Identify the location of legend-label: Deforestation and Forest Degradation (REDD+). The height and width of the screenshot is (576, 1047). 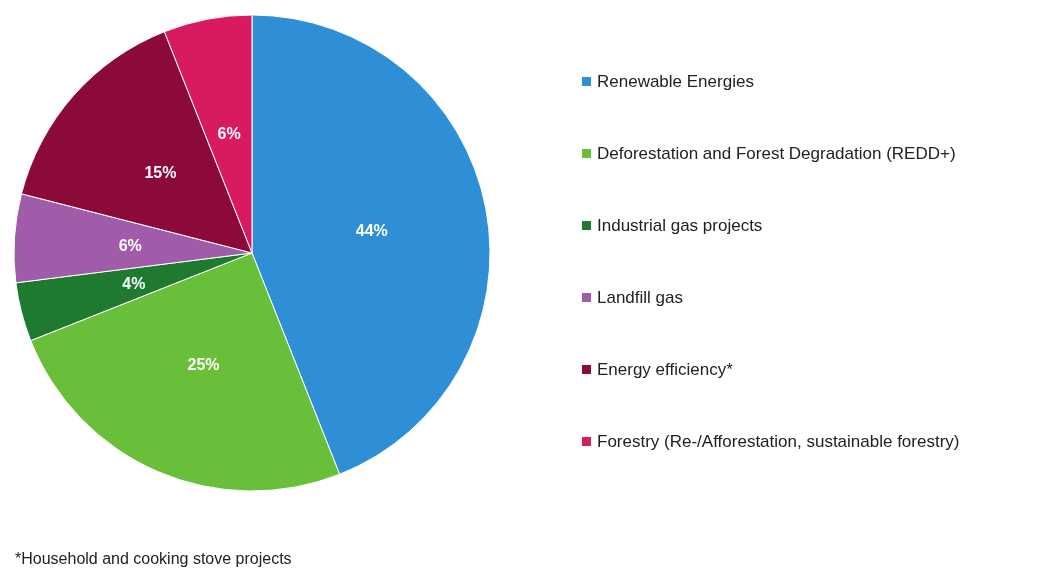
(776, 153).